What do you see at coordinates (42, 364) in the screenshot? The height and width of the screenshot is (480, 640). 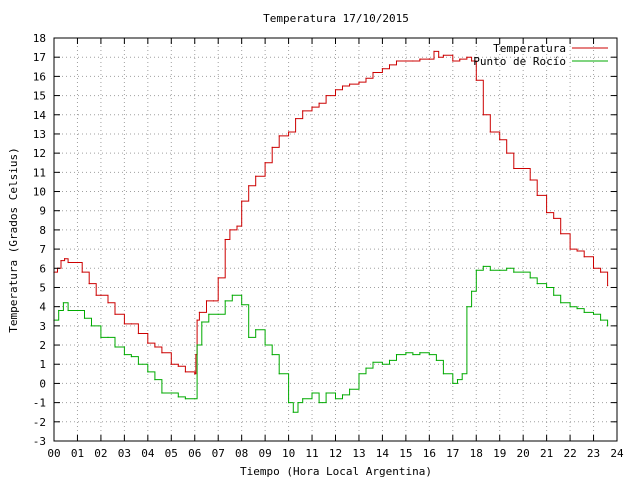 I see `y-tick-label: 1` at bounding box center [42, 364].